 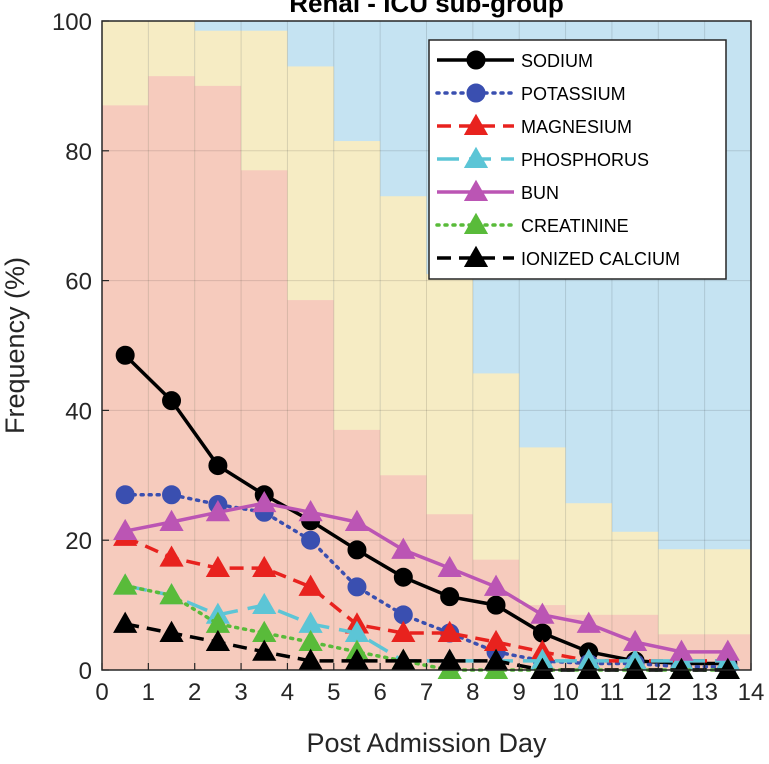 What do you see at coordinates (476, 93) in the screenshot?
I see `legend-marker-potassium` at bounding box center [476, 93].